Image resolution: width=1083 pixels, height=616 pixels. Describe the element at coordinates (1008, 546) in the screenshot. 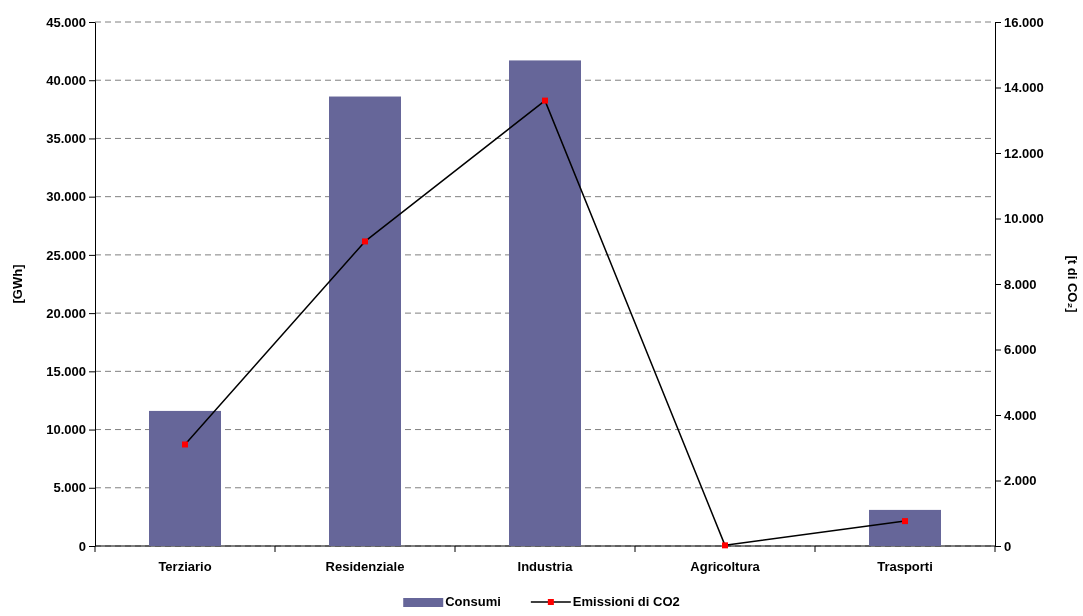

I see `y2-tick-label: 0` at that location.